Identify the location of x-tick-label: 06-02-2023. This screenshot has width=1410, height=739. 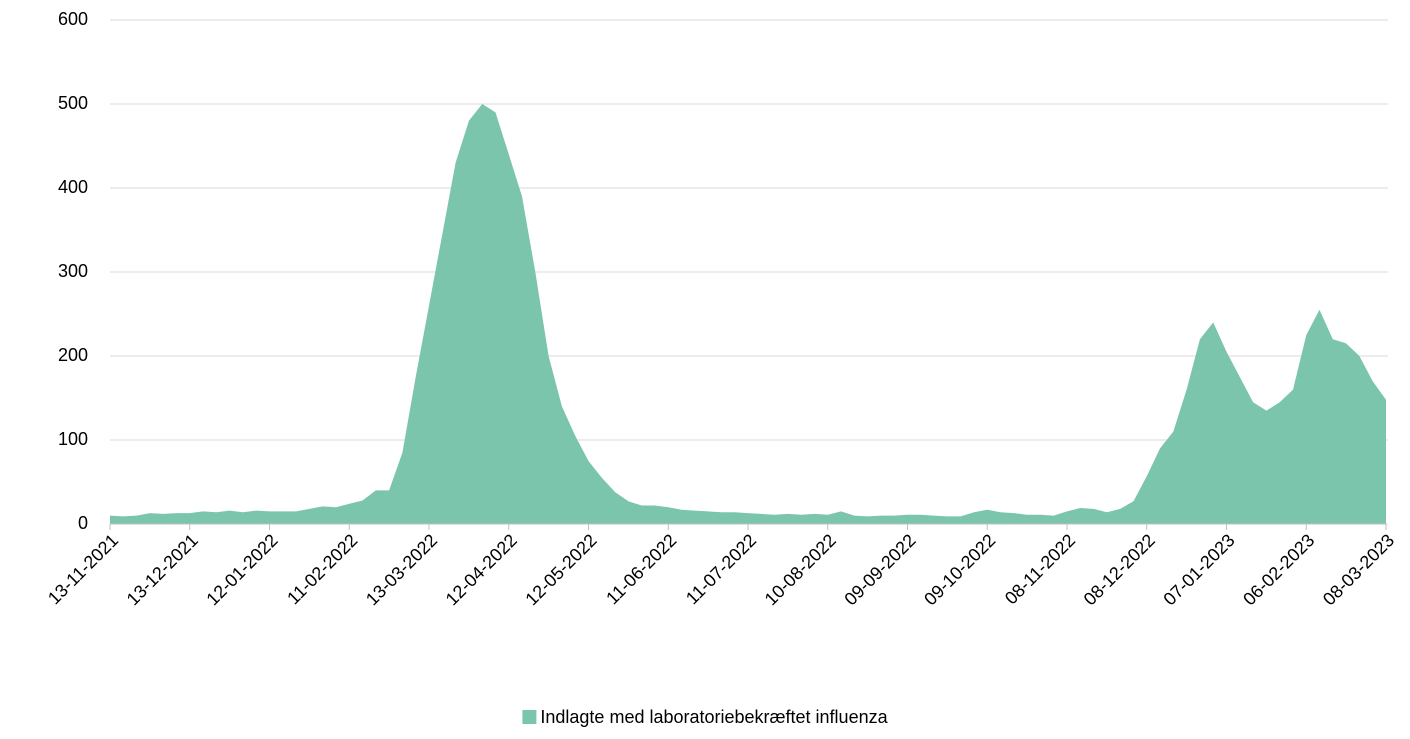
(1278, 569).